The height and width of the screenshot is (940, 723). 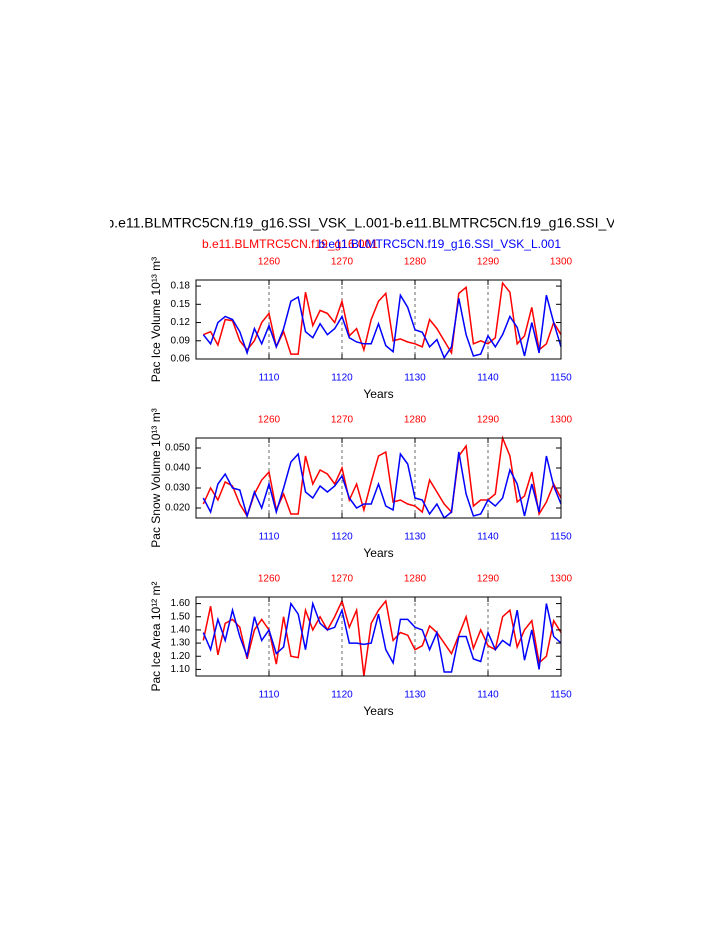 I want to click on y-tick-label: 0.09, so click(x=181, y=340).